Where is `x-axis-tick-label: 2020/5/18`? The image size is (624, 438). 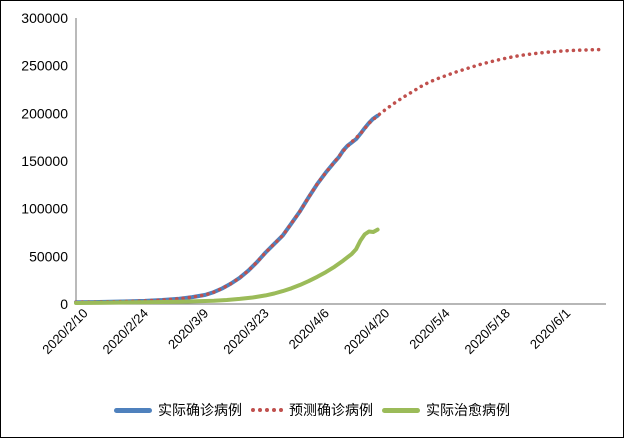
x-axis-tick-label: 2020/5/18 is located at coordinates (488, 332).